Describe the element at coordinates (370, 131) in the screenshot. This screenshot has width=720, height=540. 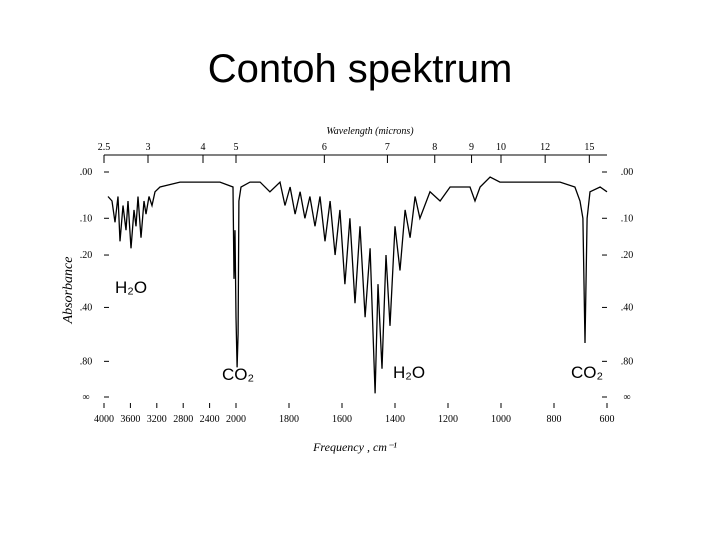
I see `x2-axis-title: Wavelength (microns)` at that location.